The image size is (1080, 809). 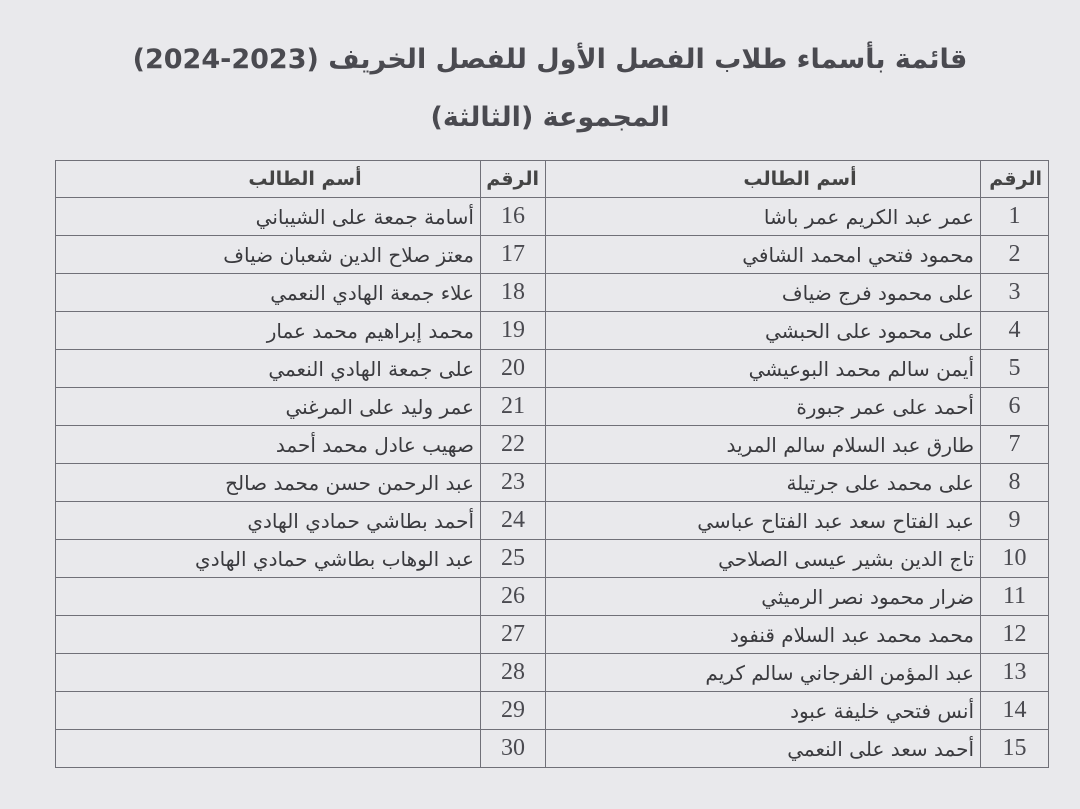 What do you see at coordinates (513, 368) in the screenshot?
I see `left-student-number: 20` at bounding box center [513, 368].